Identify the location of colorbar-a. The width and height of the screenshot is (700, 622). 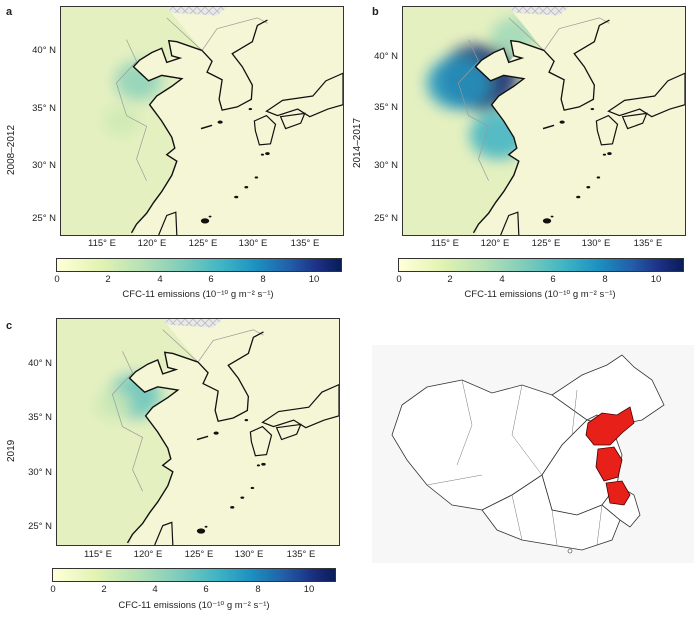
(199, 265).